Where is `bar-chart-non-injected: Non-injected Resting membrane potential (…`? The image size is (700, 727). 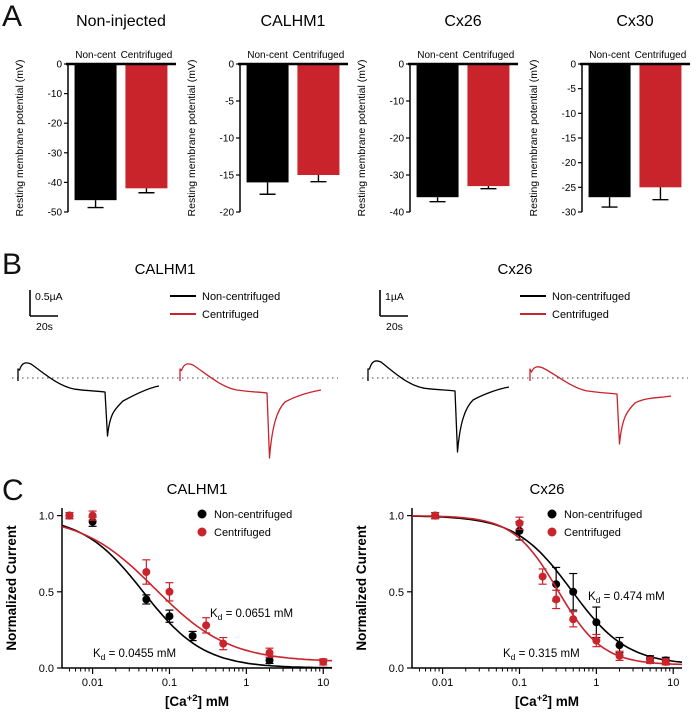 bar-chart-non-injected: Non-injected Resting membrane potential (… is located at coordinates (95, 116).